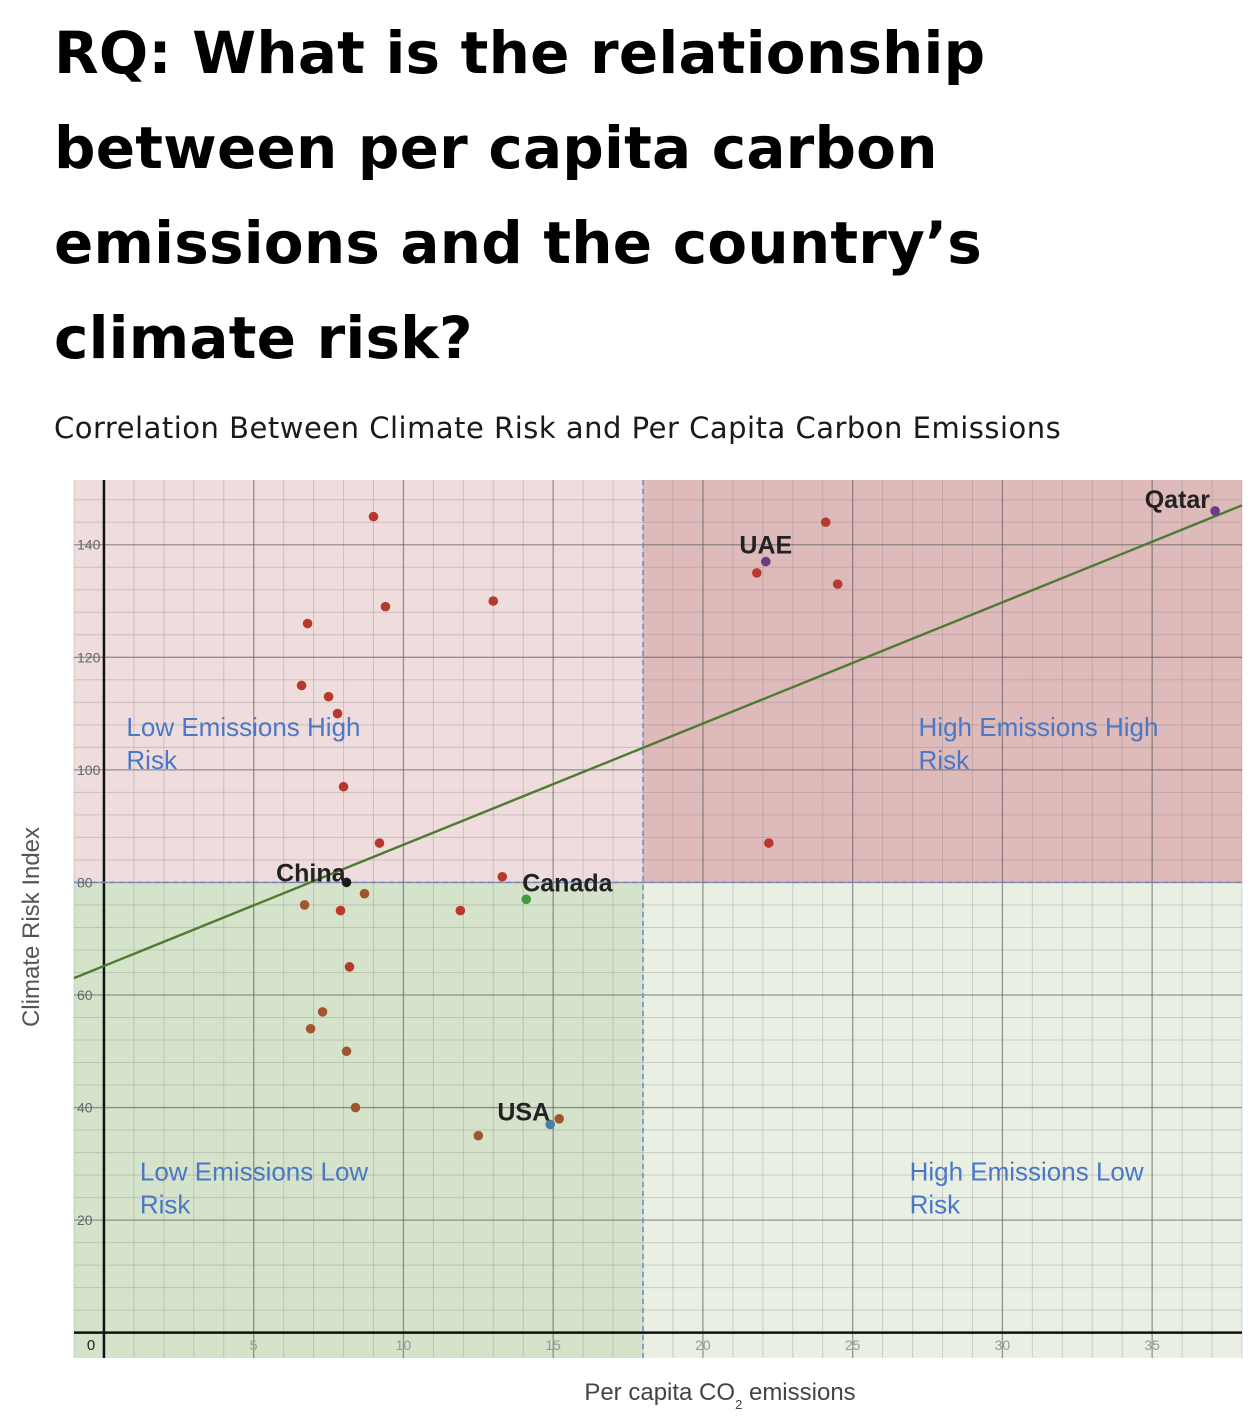  Describe the element at coordinates (346, 882) in the screenshot. I see `data-point-china` at that location.